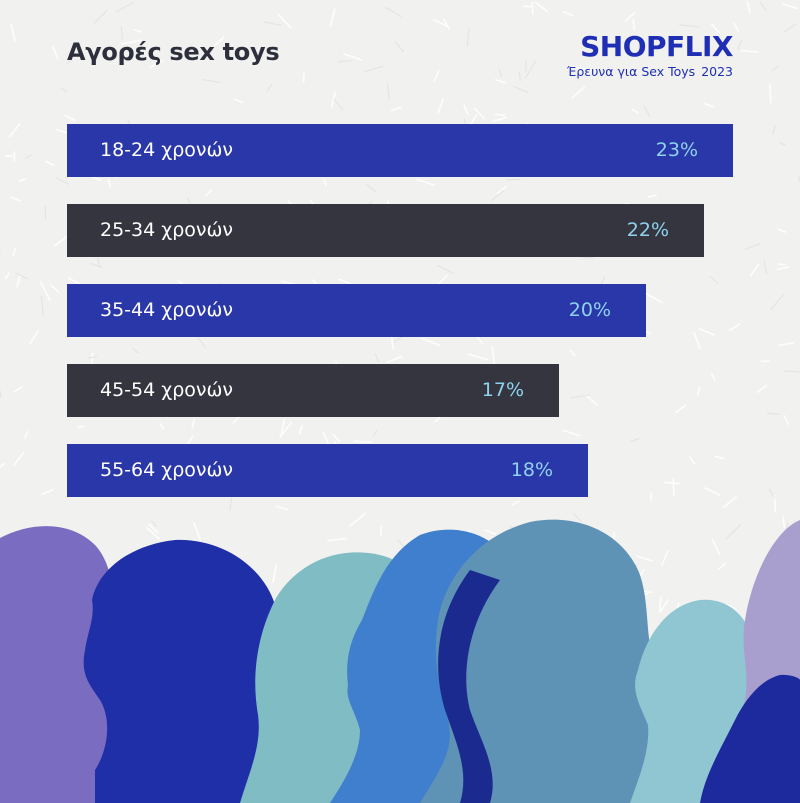 The image size is (800, 803). I want to click on bar-label: 35-44 χρονών, so click(167, 310).